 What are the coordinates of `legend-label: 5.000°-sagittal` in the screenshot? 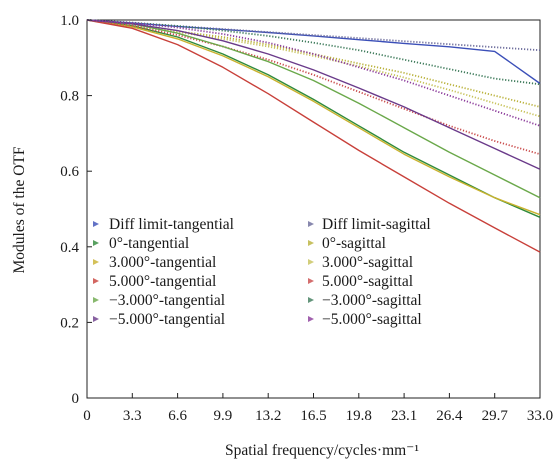 It's located at (367, 281).